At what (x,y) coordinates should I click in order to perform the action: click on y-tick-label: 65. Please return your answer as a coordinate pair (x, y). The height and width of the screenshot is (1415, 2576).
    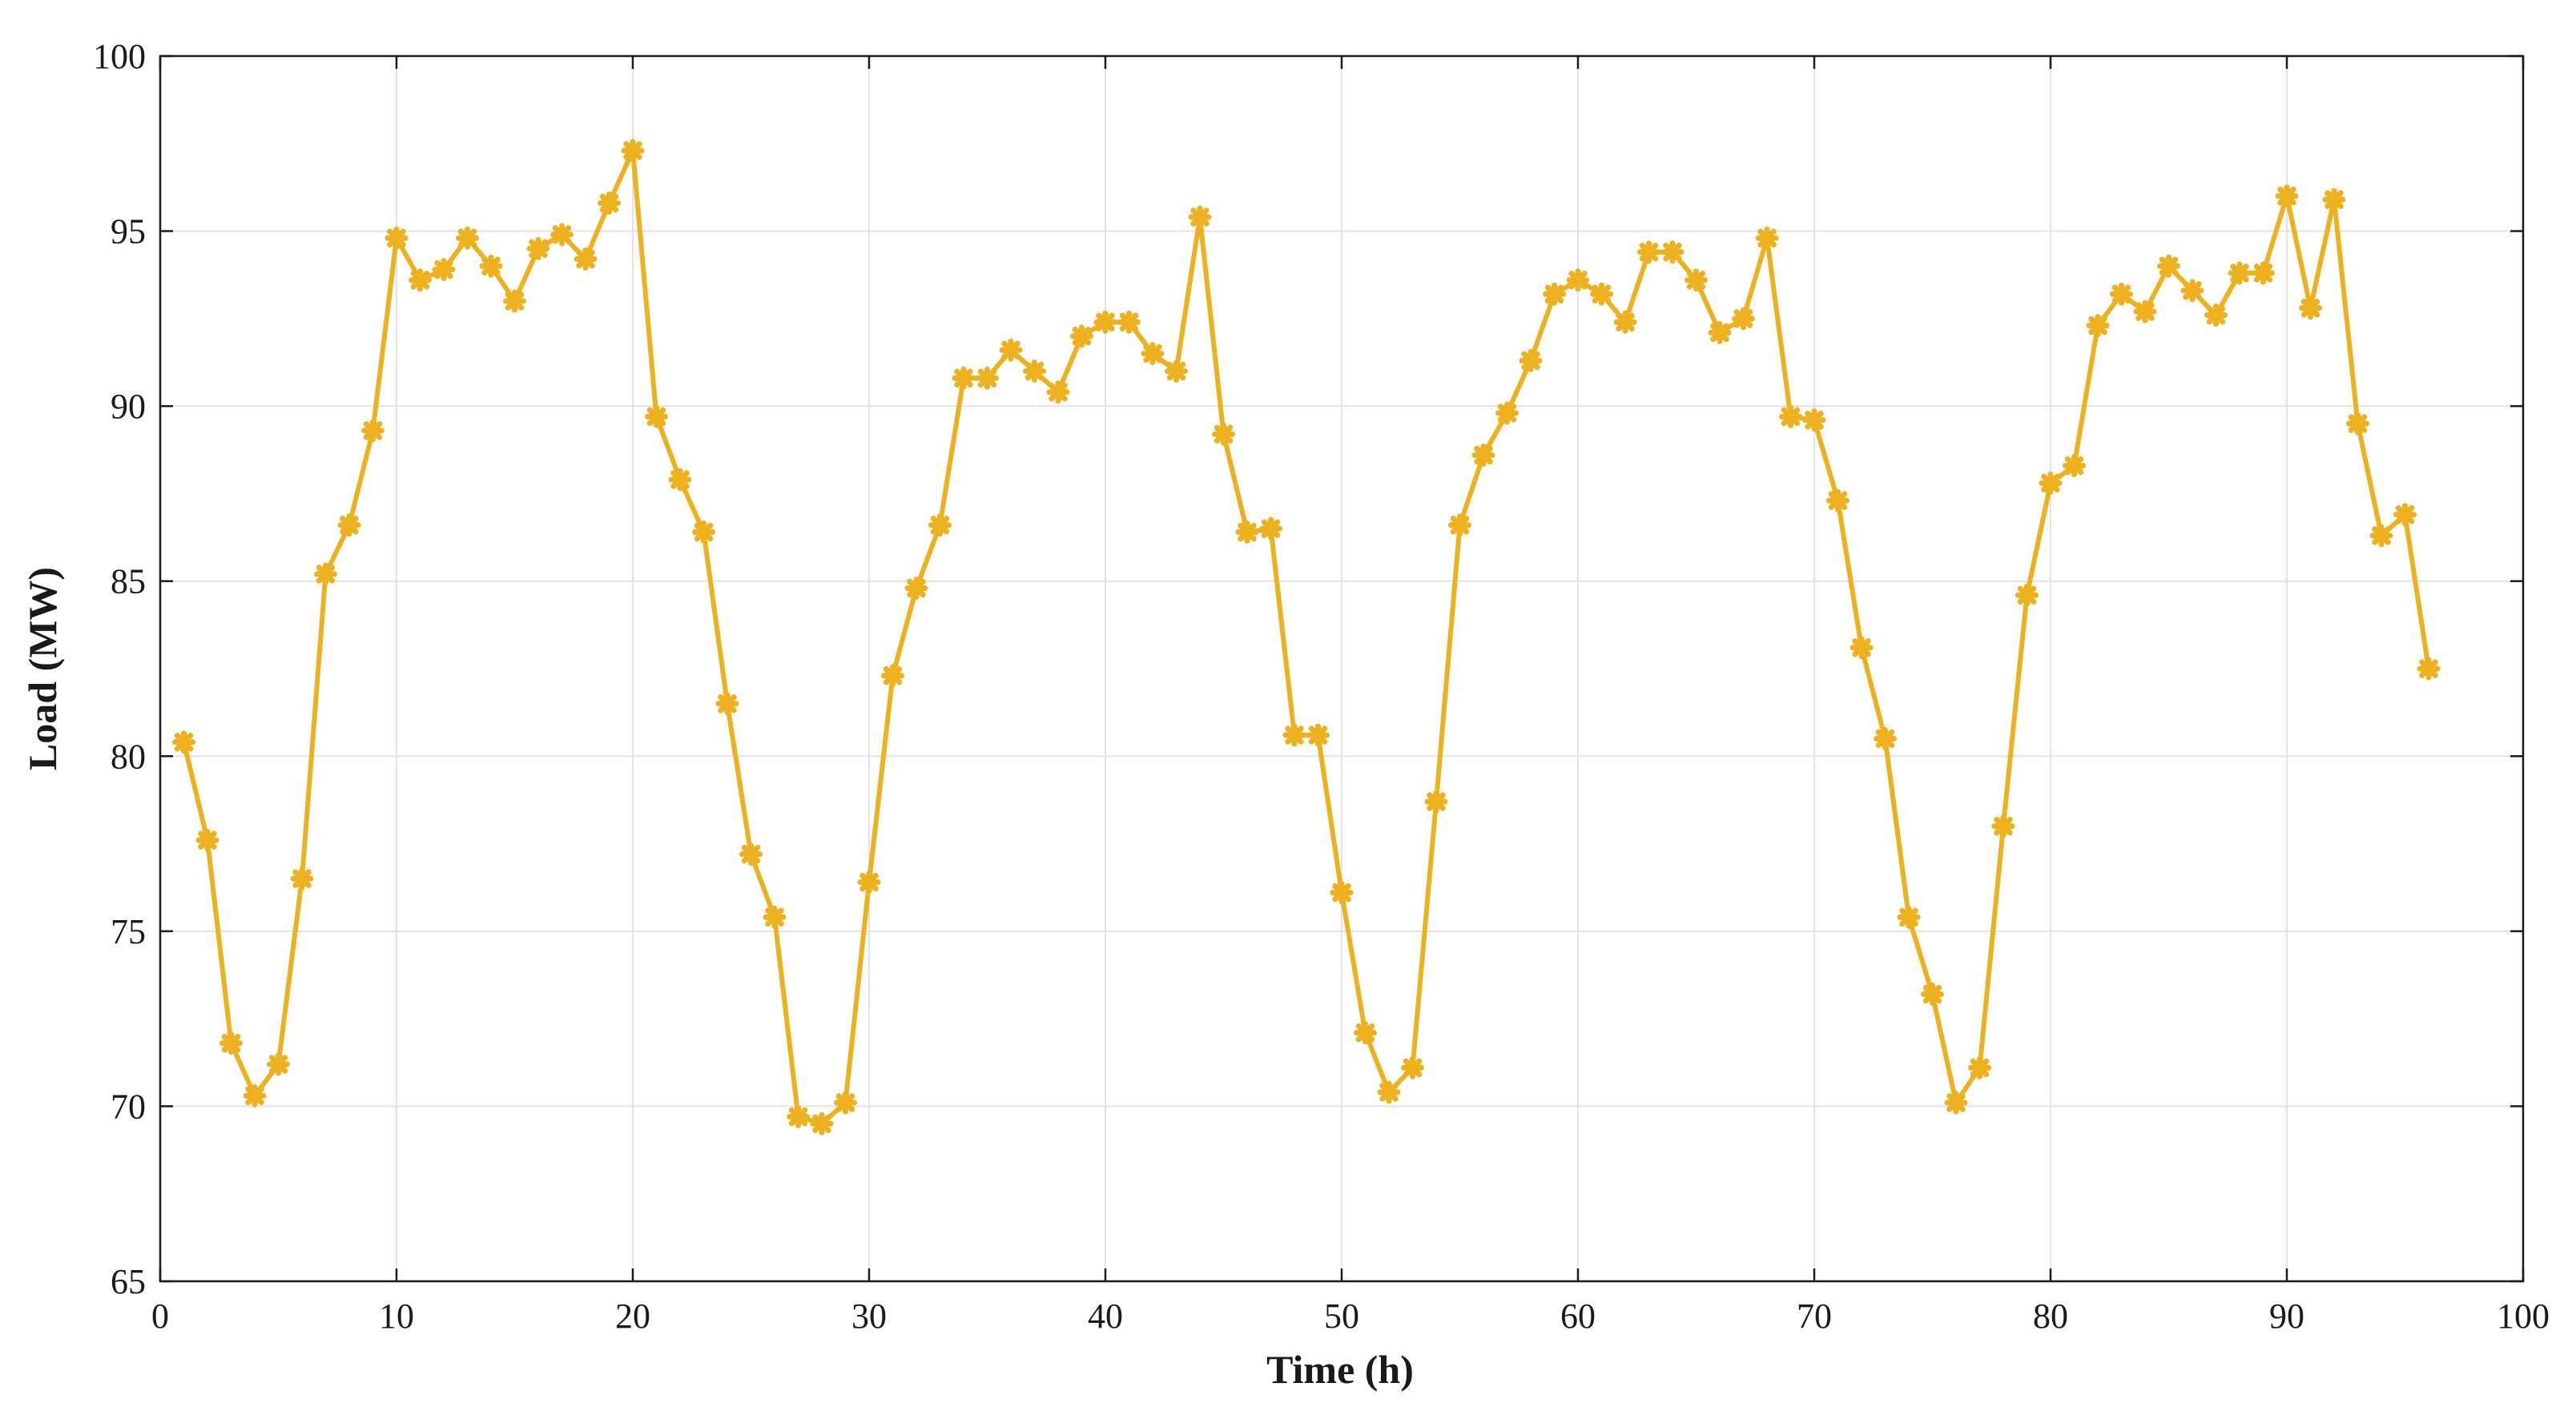
    Looking at the image, I should click on (128, 1281).